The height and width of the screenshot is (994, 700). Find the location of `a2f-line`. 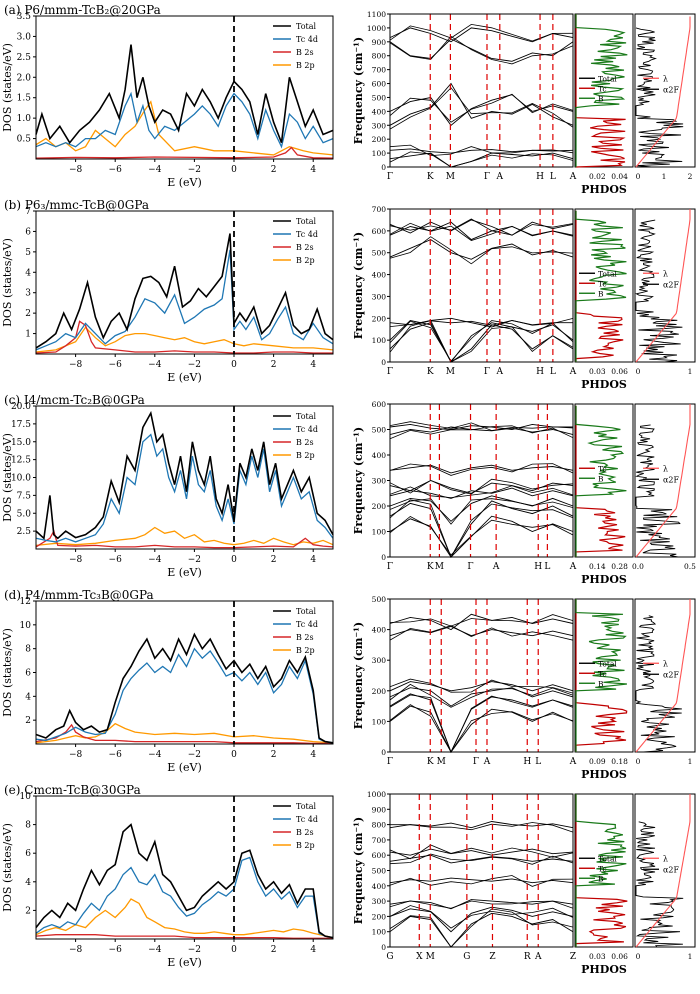

a2f-line is located at coordinates (658, 684).